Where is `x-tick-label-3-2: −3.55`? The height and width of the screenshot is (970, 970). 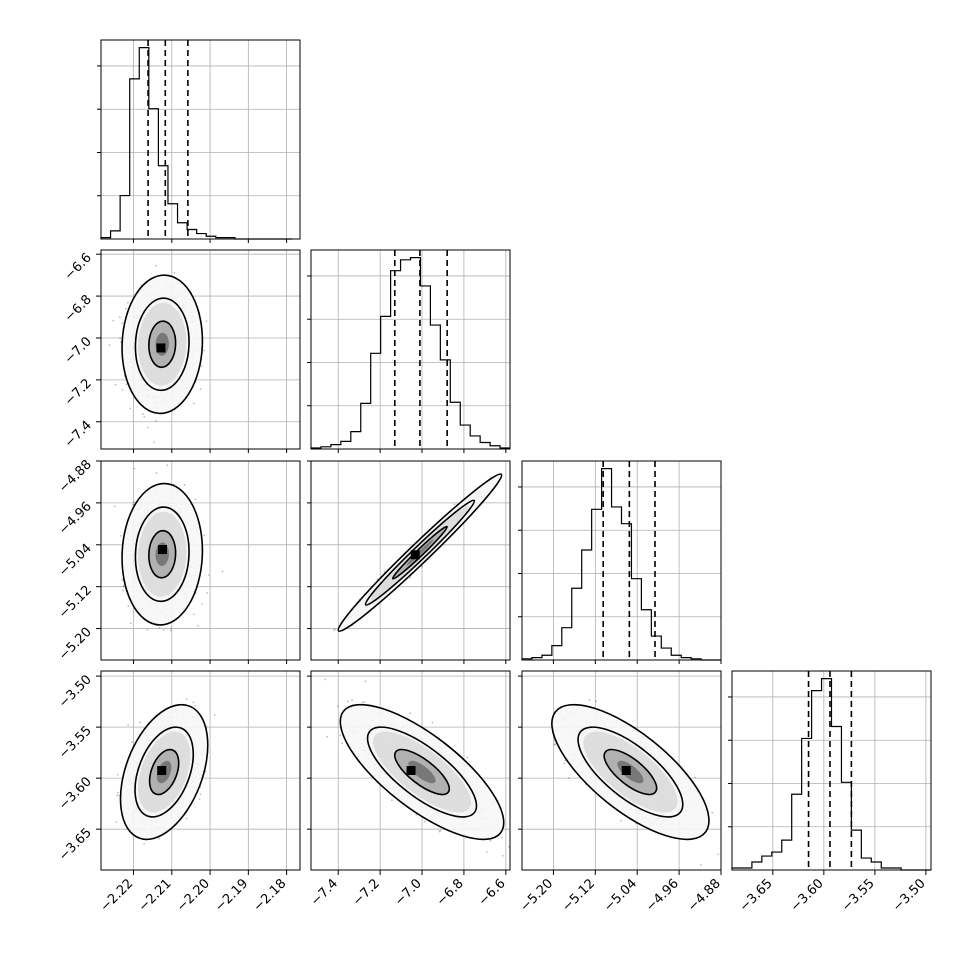
x-tick-label-3-2: −3.55 is located at coordinates (858, 895).